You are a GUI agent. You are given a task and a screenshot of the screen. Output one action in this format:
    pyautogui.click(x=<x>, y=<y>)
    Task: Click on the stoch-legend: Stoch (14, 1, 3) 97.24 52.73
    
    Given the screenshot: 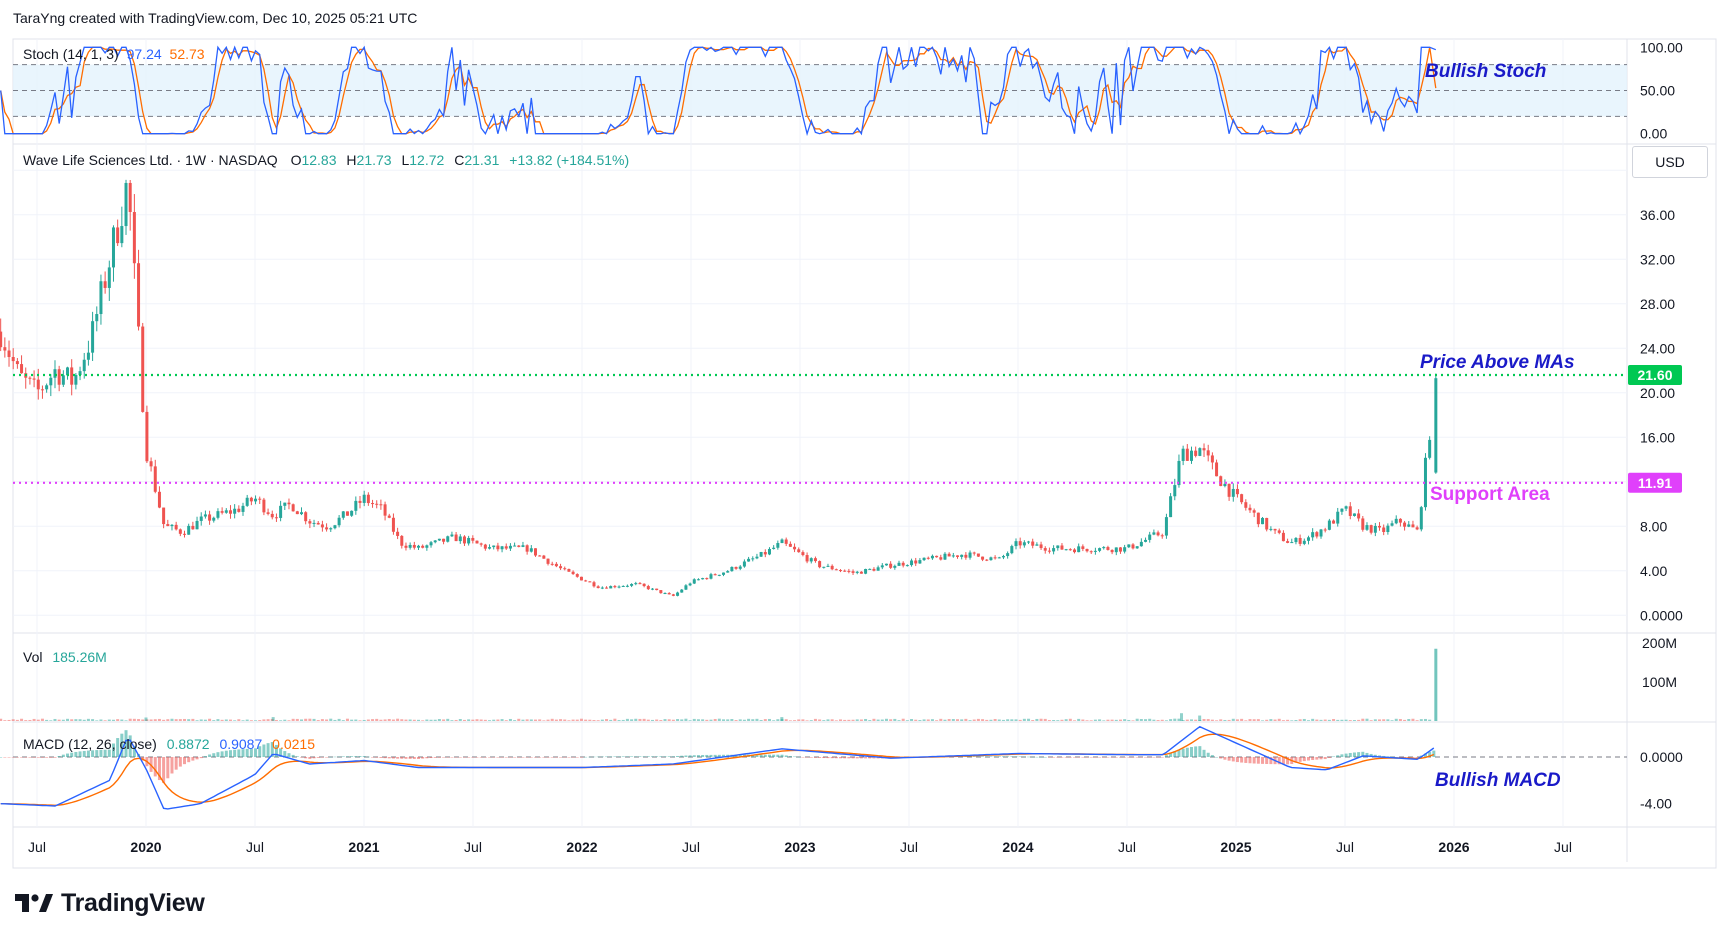 What is the action you would take?
    pyautogui.click(x=114, y=54)
    